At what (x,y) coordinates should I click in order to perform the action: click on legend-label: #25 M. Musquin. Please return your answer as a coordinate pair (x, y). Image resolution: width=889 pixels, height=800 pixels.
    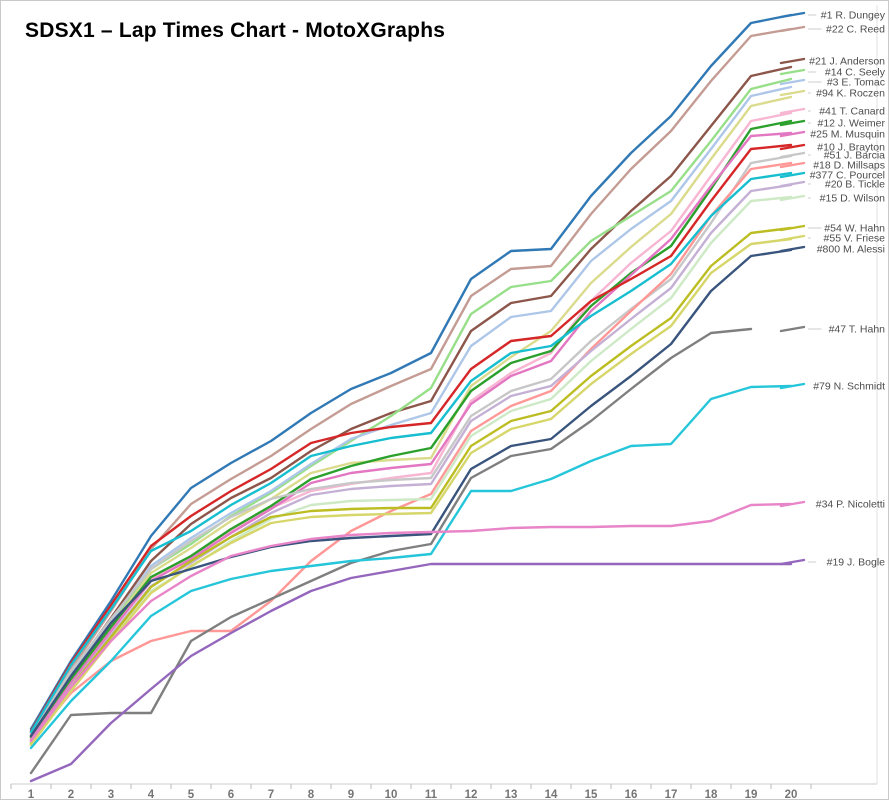
    Looking at the image, I should click on (847, 135).